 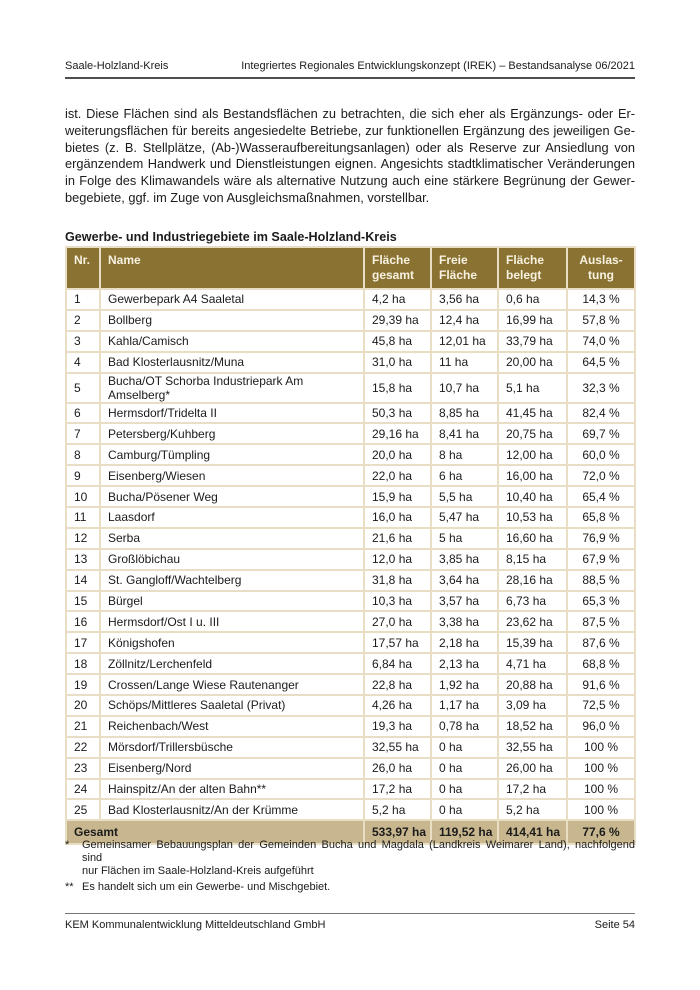 I want to click on cell-name: Bucha/Pösener Weg, so click(x=232, y=497).